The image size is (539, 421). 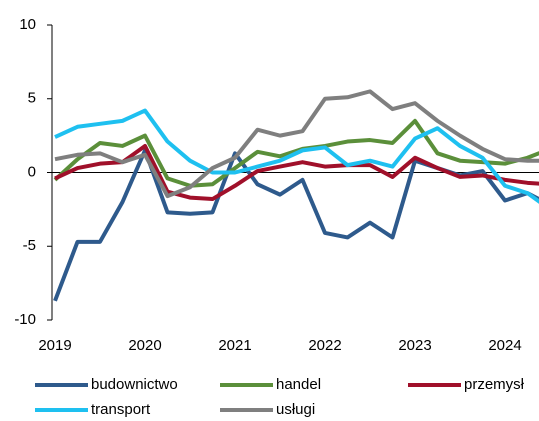 I want to click on x-tick-label: 2024, so click(x=504, y=345).